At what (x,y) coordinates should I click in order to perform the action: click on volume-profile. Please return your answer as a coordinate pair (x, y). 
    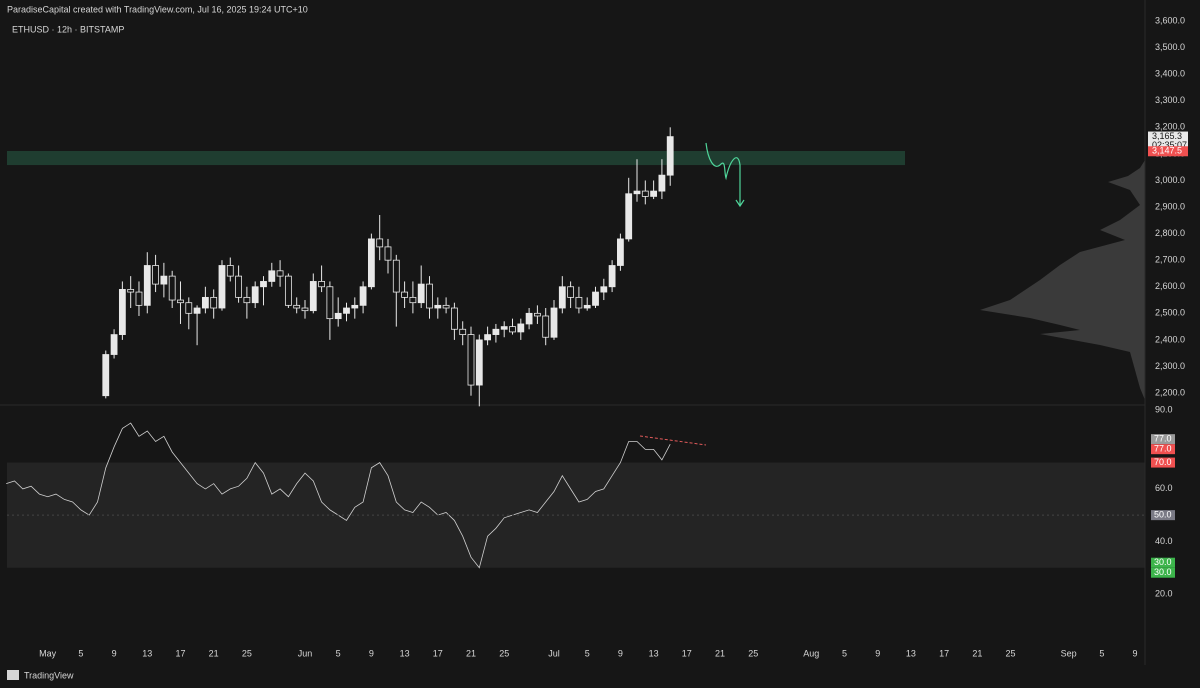
    Looking at the image, I should click on (1062, 280).